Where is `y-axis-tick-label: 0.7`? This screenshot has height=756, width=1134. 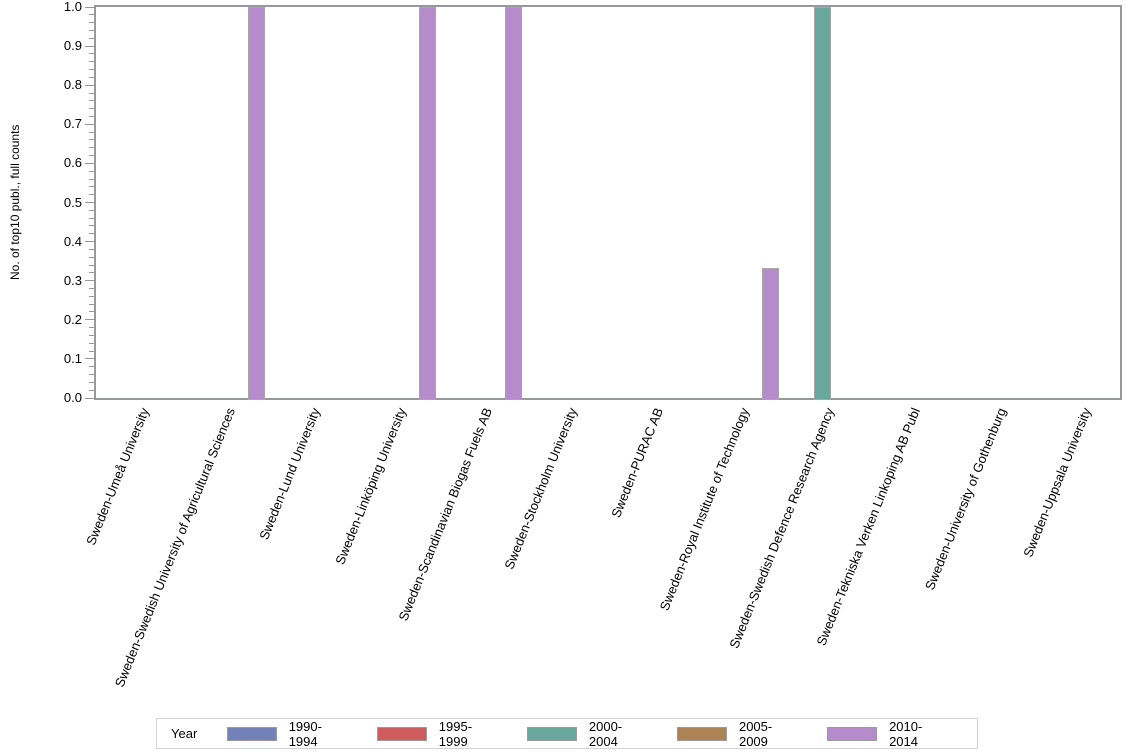 y-axis-tick-label: 0.7 is located at coordinates (72, 124).